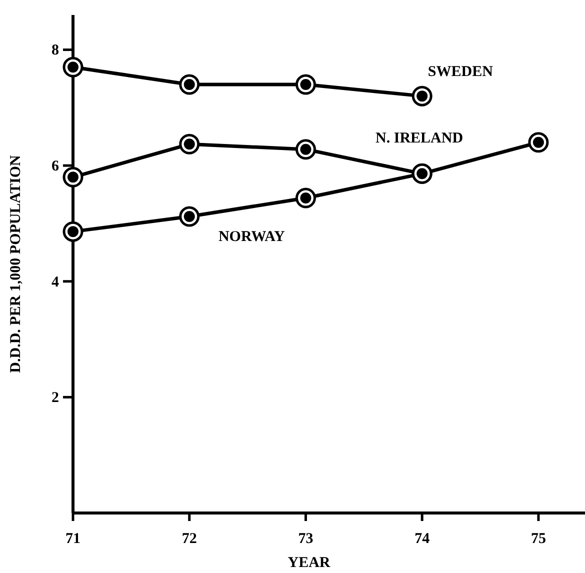 This screenshot has width=585, height=573. What do you see at coordinates (252, 236) in the screenshot?
I see `series-label: NORWAY` at bounding box center [252, 236].